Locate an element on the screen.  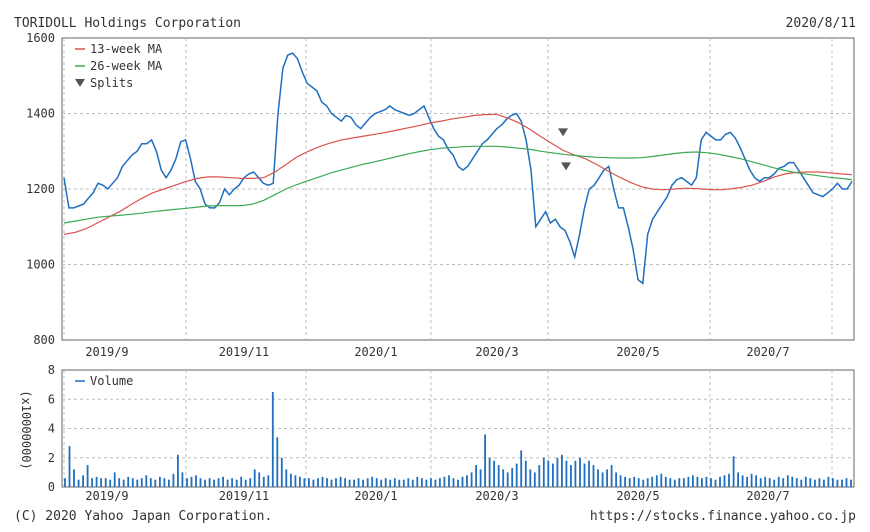
price-x-tick-3: 2020/3 is located at coordinates (496, 352).